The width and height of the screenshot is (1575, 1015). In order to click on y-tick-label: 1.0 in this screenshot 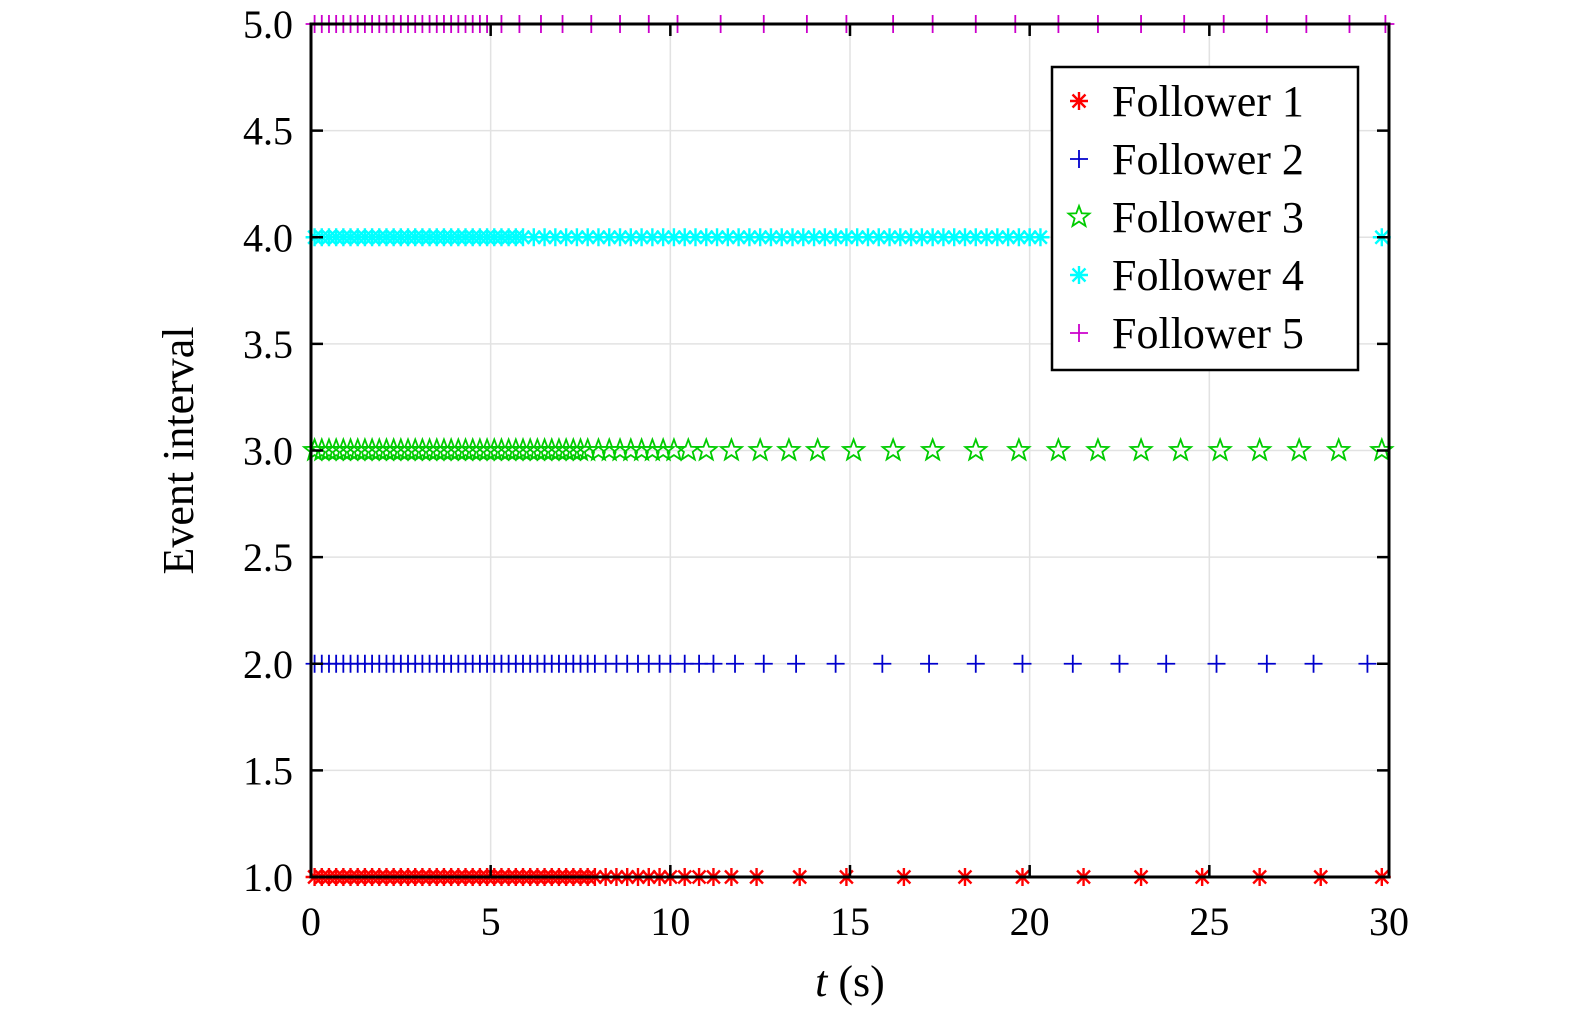, I will do `click(268, 877)`.